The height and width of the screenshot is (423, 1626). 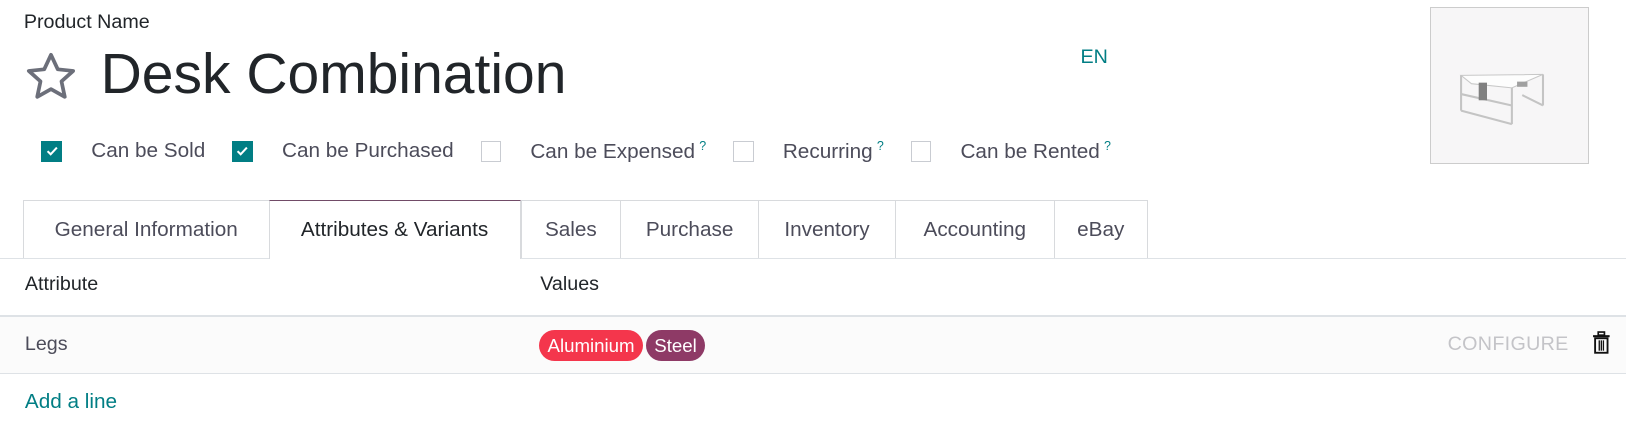 What do you see at coordinates (368, 151) in the screenshot?
I see `can-be-purchased-label: Can be Purchased` at bounding box center [368, 151].